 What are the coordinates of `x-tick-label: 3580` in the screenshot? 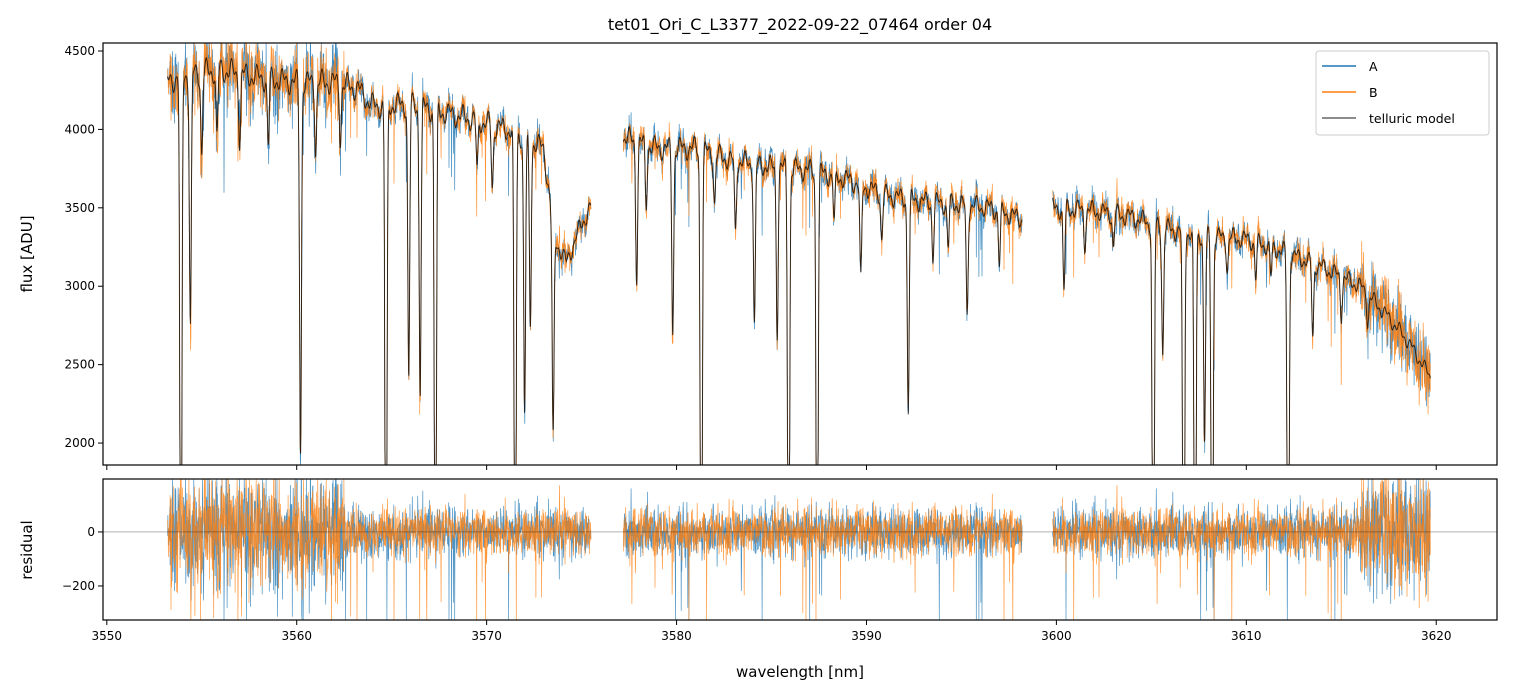 It's located at (676, 636).